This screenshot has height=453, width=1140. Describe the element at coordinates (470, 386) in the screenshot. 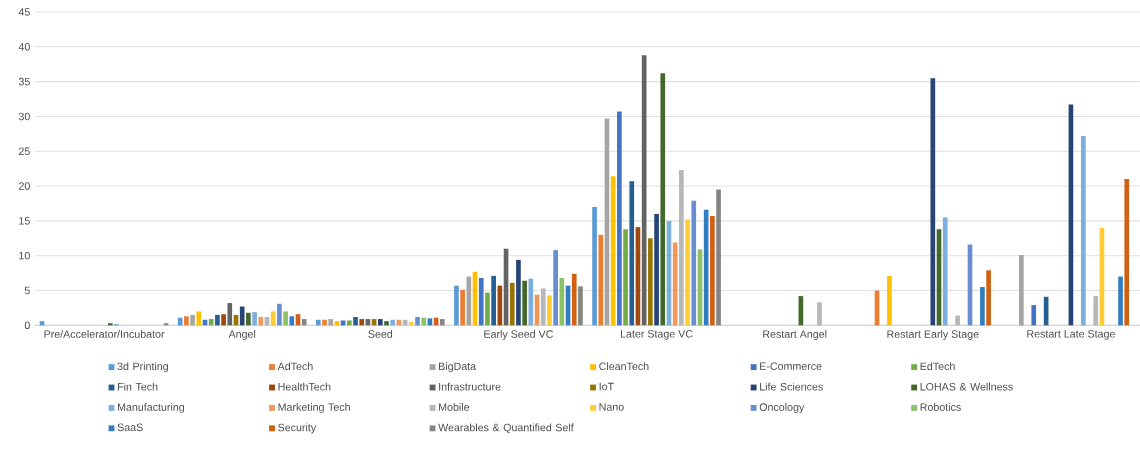

I see `legend-label: Infrastructure` at that location.